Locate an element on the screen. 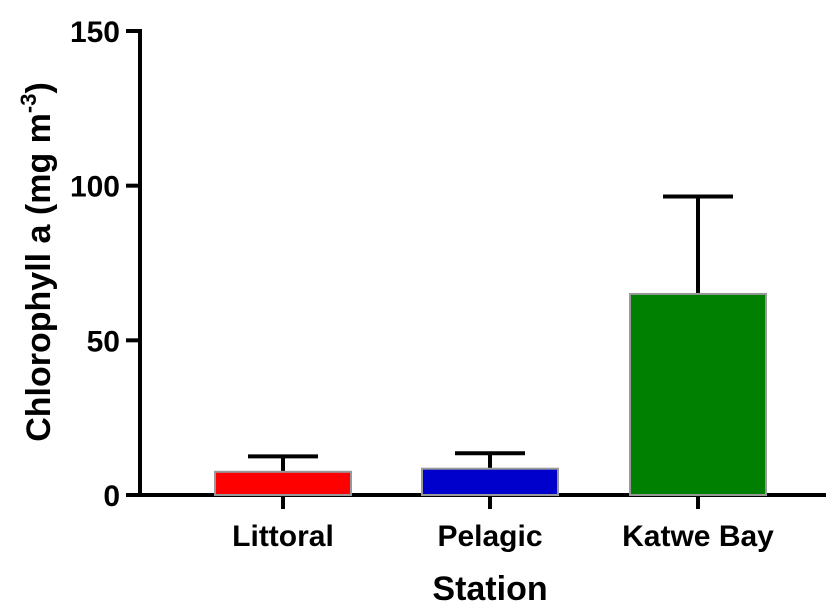 This screenshot has height=605, width=830. x-tick-label: Littoral is located at coordinates (283, 536).